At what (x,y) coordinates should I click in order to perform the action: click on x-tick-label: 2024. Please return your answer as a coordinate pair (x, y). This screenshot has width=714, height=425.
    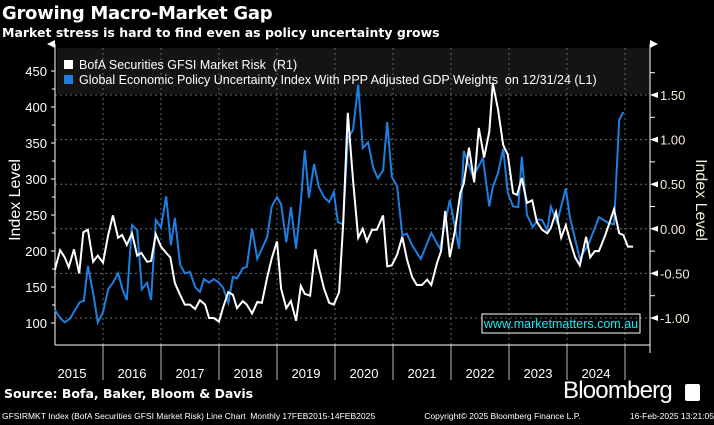
    Looking at the image, I should click on (596, 373).